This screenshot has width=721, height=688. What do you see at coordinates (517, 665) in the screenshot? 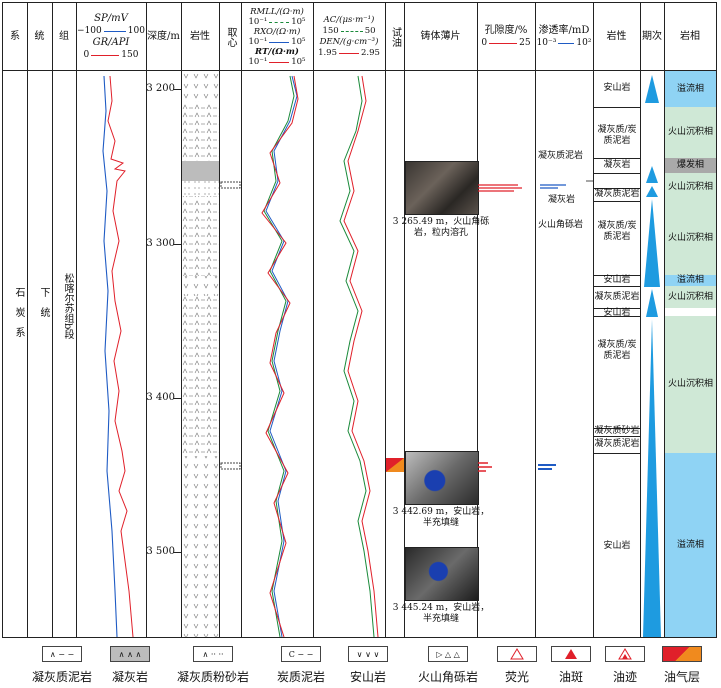
I see `legend-fluorescence: 荧光` at bounding box center [517, 665].